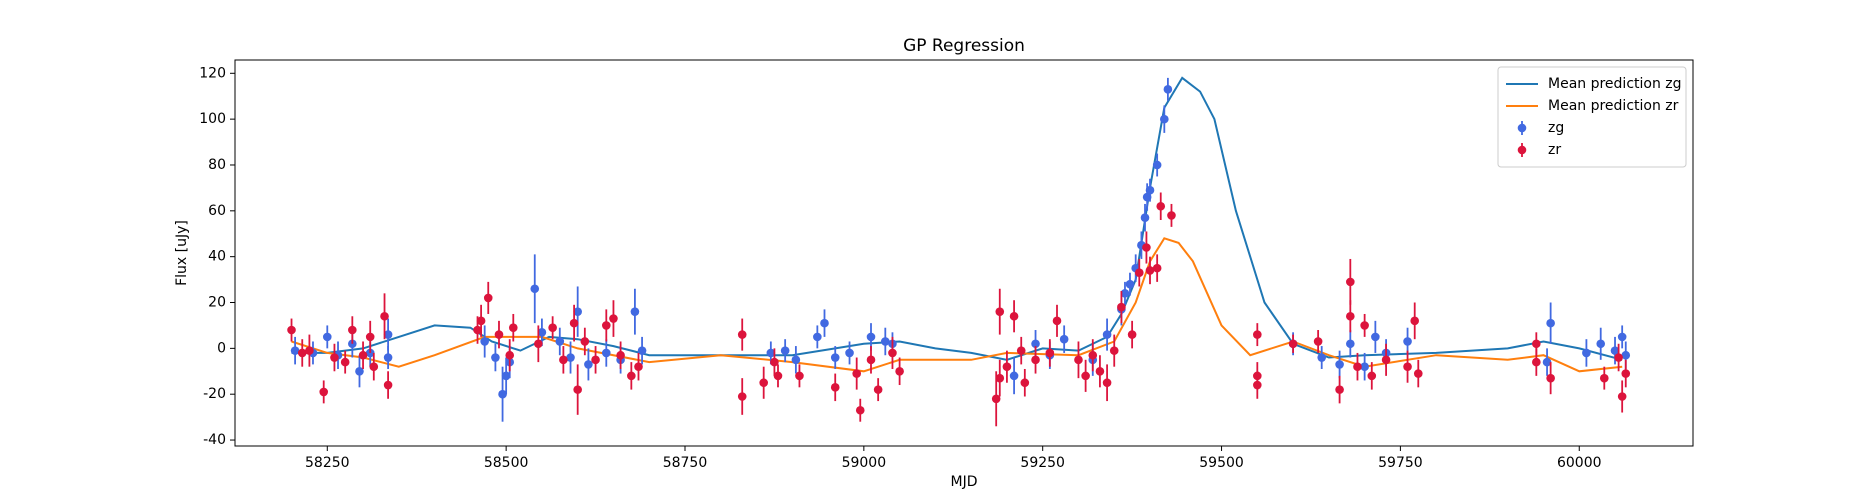  What do you see at coordinates (864, 463) in the screenshot?
I see `x-tick-label: 59000` at bounding box center [864, 463].